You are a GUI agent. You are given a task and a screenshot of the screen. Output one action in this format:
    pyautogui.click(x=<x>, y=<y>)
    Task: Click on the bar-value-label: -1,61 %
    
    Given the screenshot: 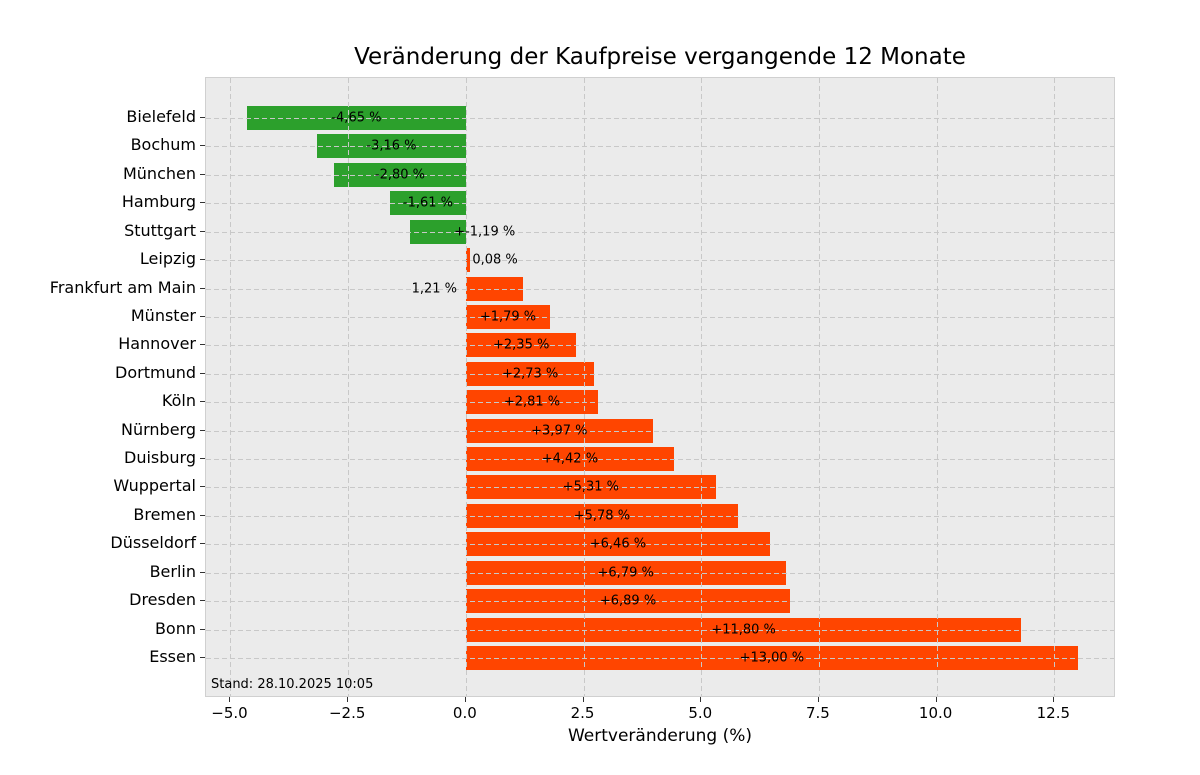 What is the action you would take?
    pyautogui.click(x=428, y=203)
    